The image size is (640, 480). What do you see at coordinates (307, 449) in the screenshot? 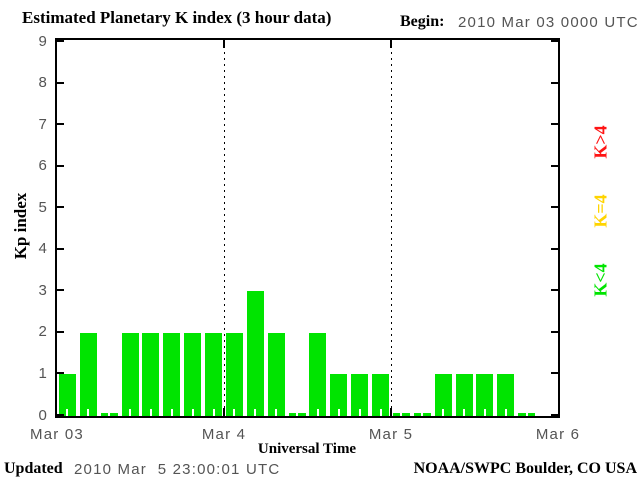
I see `x-axis-label: Universal Time` at bounding box center [307, 449].